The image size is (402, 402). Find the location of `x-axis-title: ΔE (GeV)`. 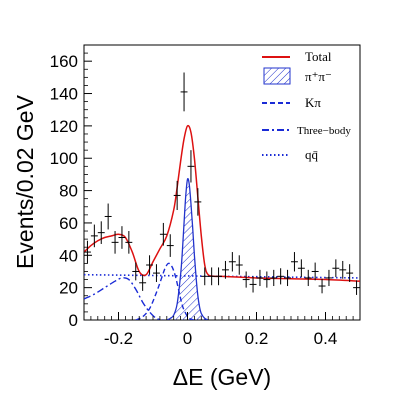

x-axis-title: ΔE (GeV) is located at coordinates (222, 377).